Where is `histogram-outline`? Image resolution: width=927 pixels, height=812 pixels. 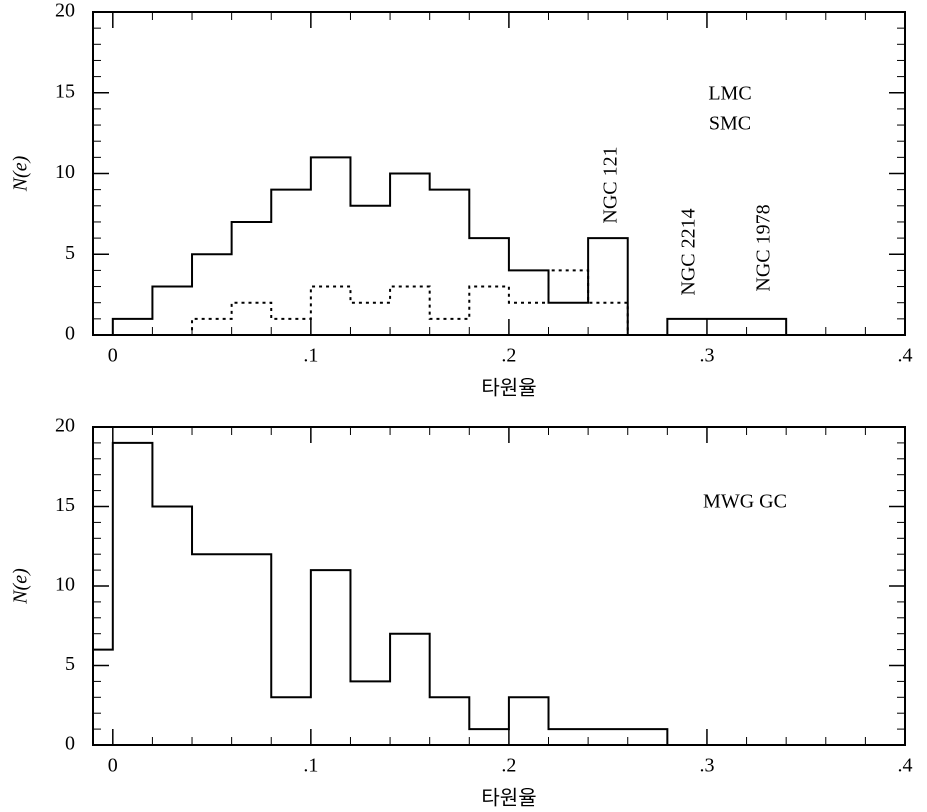 histogram-outline is located at coordinates (449, 302).